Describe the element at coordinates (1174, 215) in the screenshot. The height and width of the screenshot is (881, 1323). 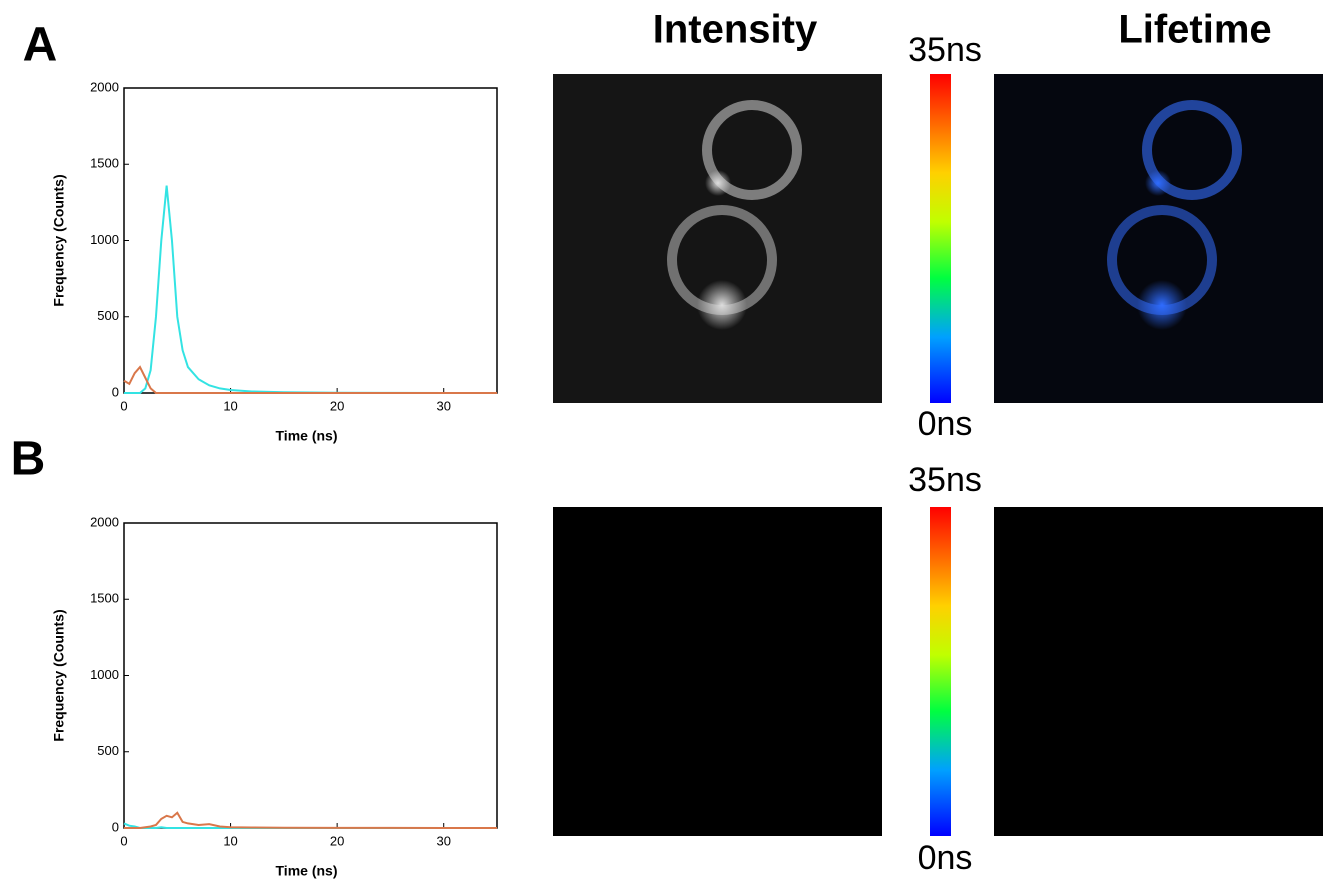
I see `cell-lifetime` at that location.